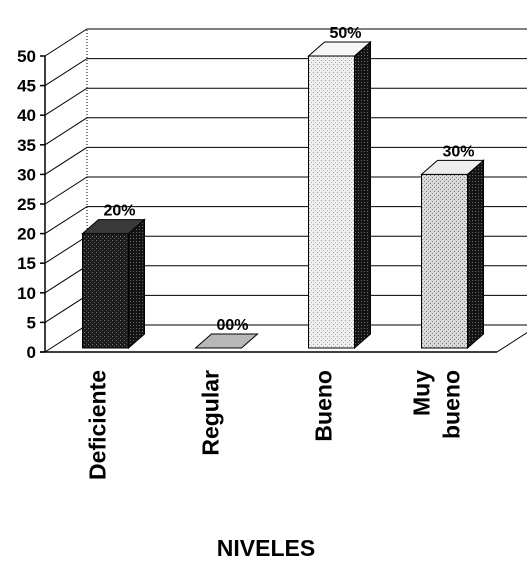 This screenshot has width=527, height=564. What do you see at coordinates (31, 322) in the screenshot?
I see `y-tick-label: 5` at bounding box center [31, 322].